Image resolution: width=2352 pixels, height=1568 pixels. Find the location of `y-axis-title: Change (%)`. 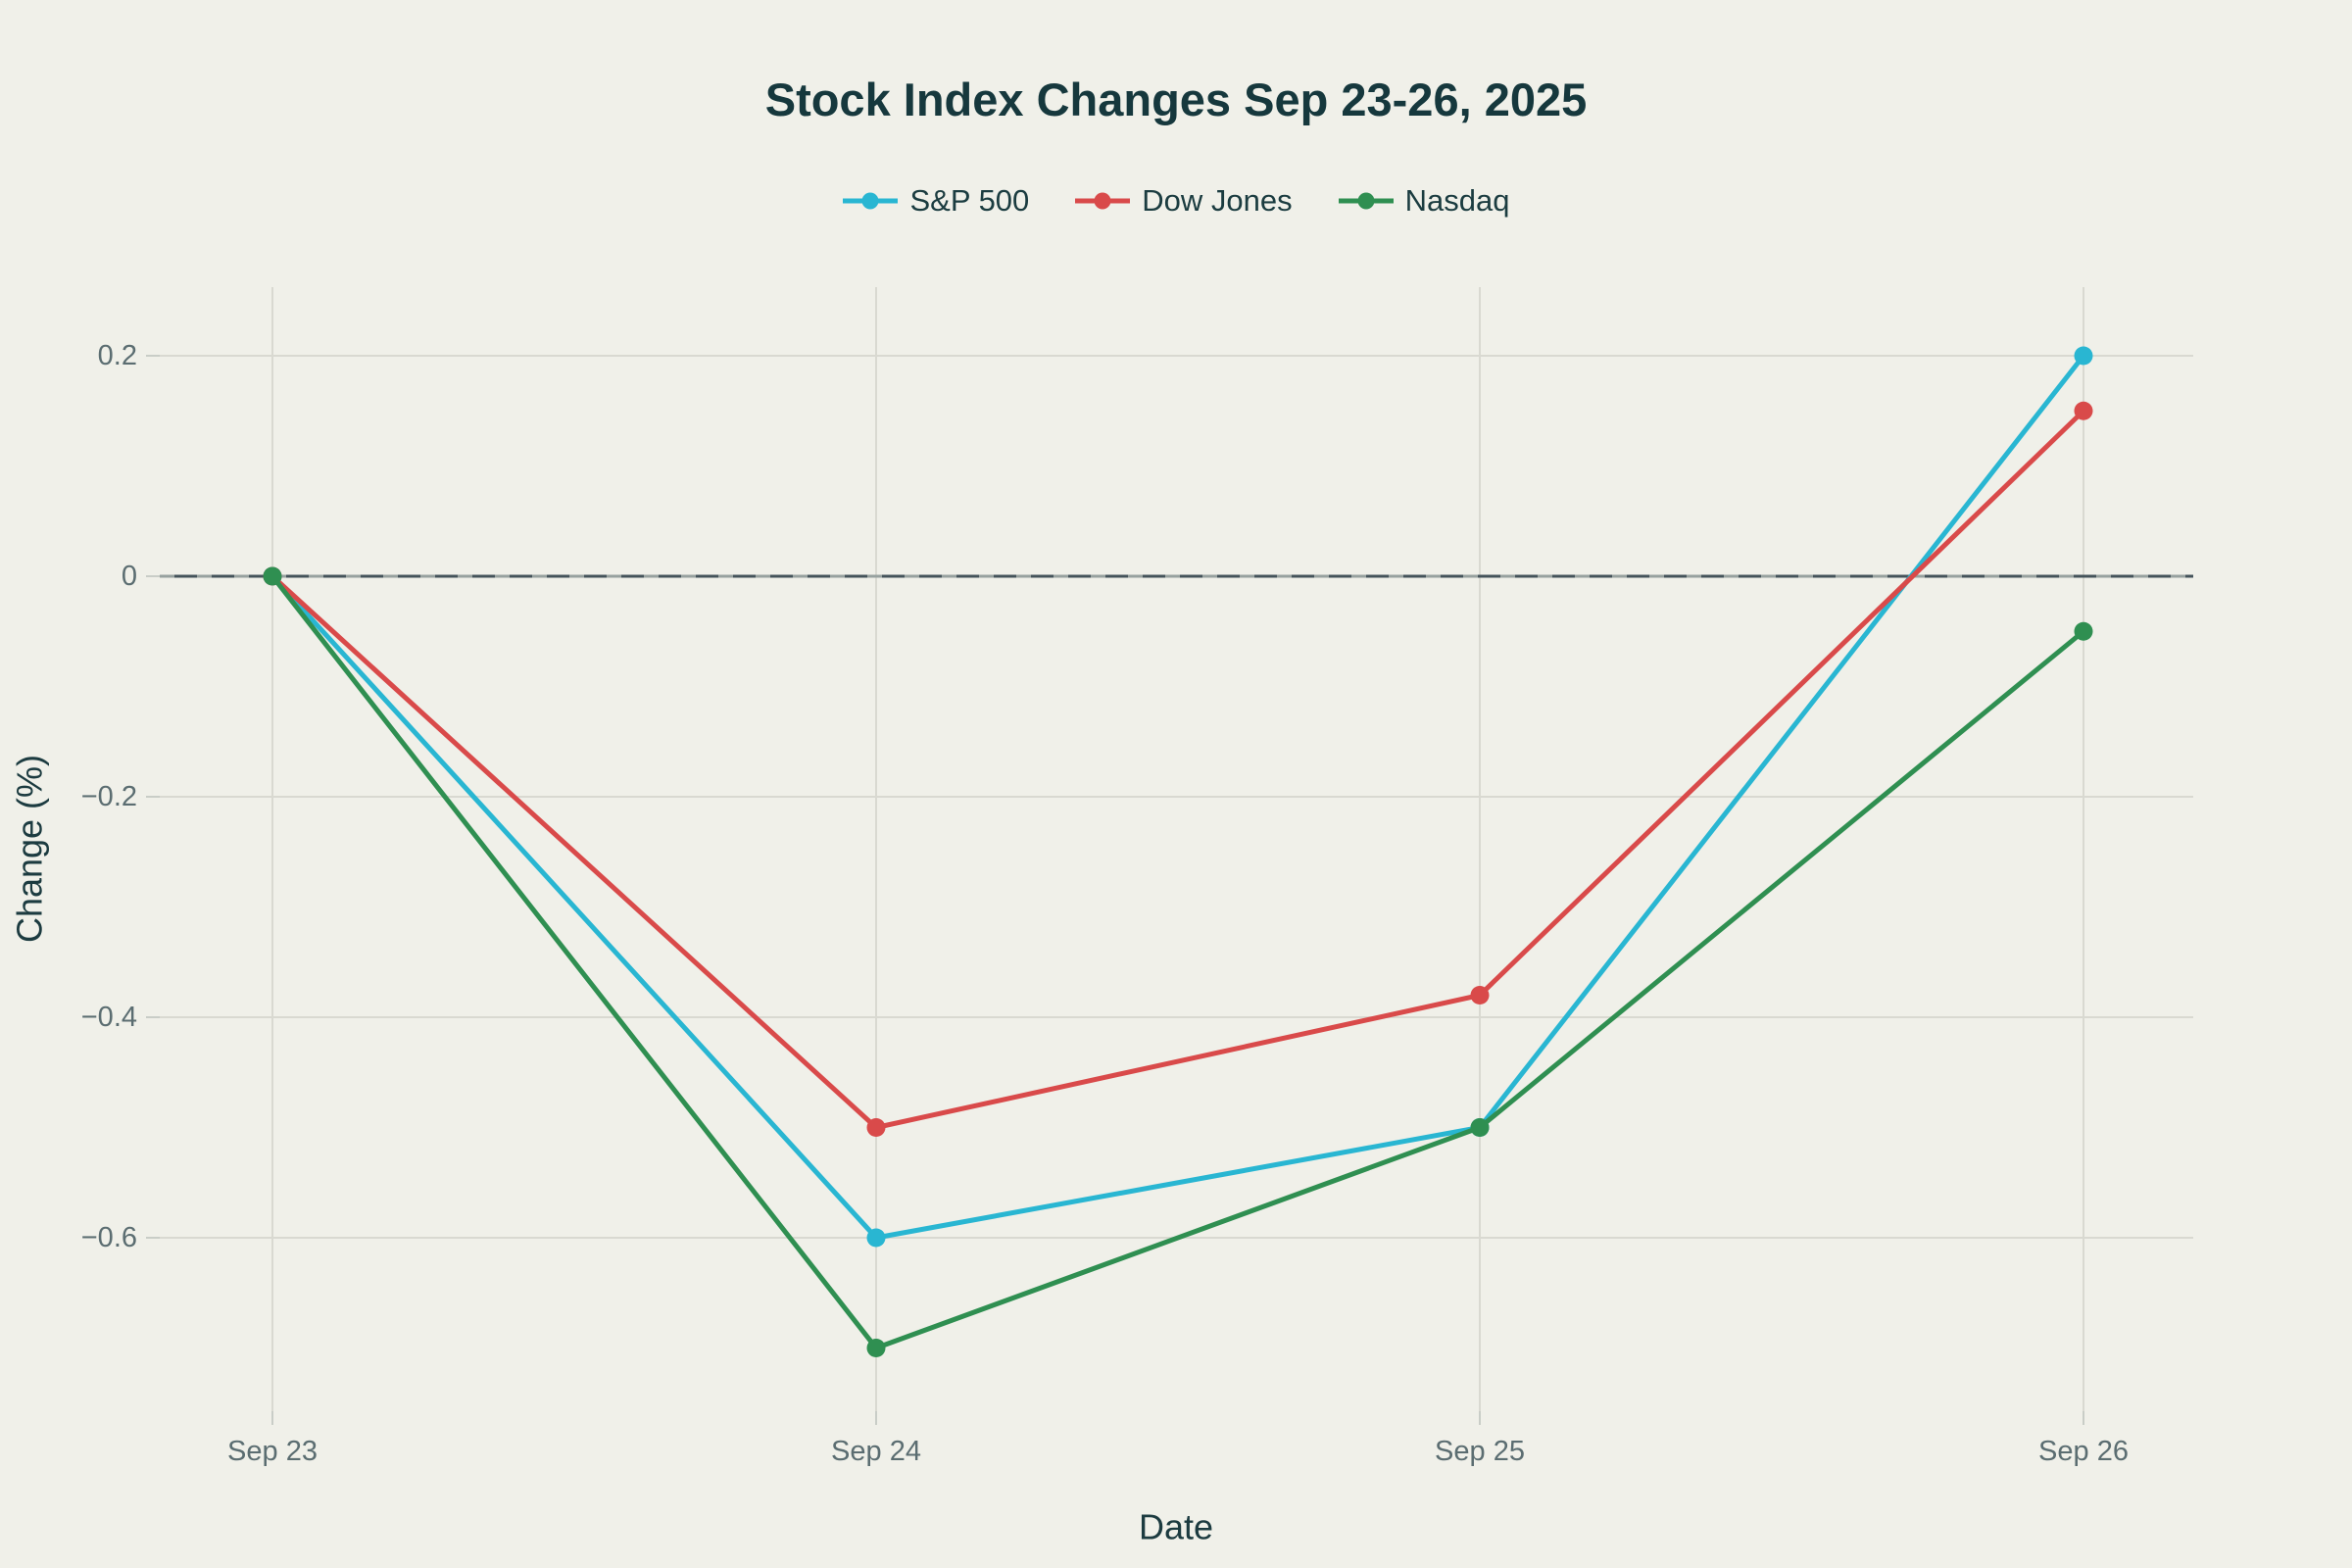

y-axis-title: Change (%) is located at coordinates (30, 849).